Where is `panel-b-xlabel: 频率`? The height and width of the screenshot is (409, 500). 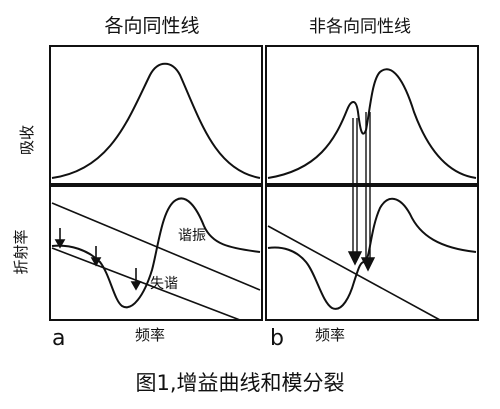 panel-b-xlabel: 频率 is located at coordinates (330, 335).